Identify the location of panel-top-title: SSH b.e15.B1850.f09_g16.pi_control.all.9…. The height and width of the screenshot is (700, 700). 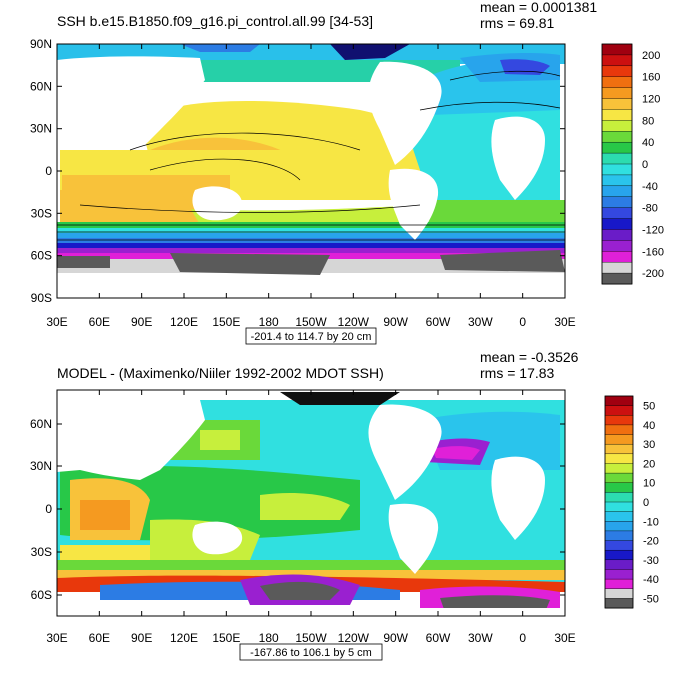
(215, 21).